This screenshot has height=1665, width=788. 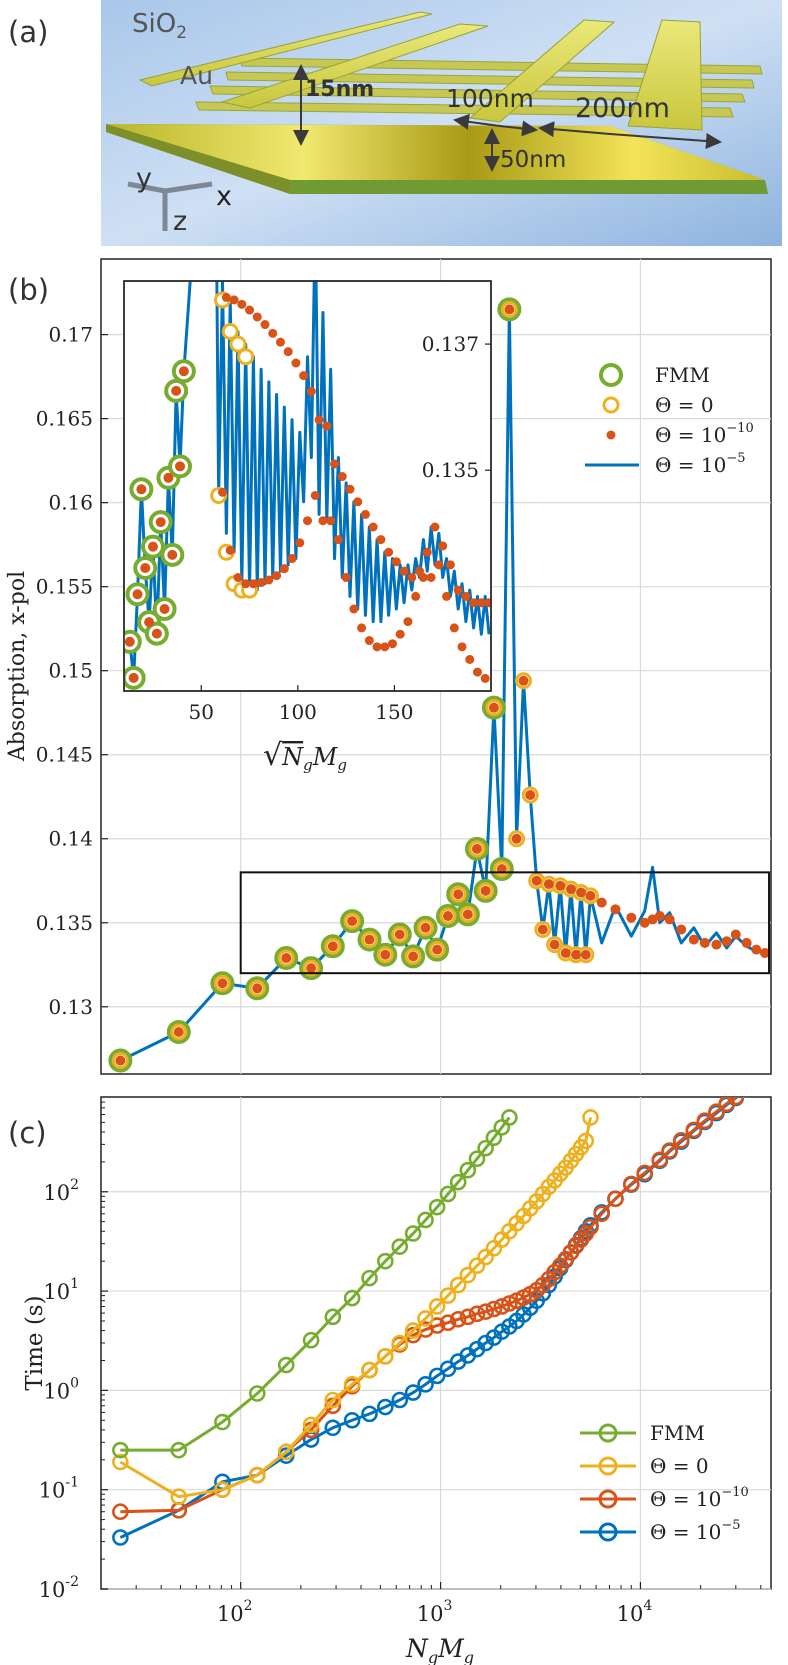 I want to click on inset-x-tick-label: 50, so click(x=201, y=712).